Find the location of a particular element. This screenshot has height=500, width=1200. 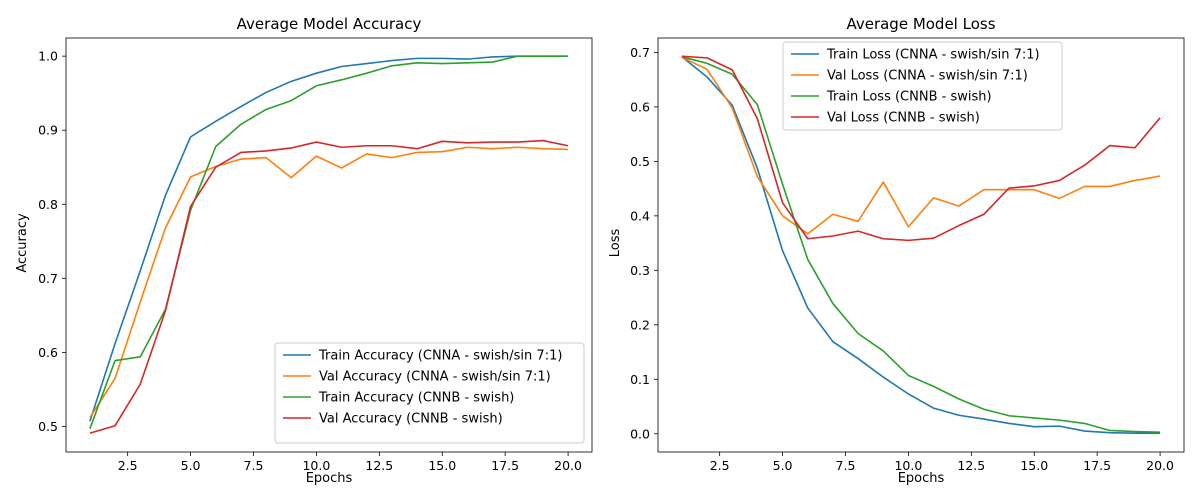

accuracy-x-tick-label: 20.0 is located at coordinates (568, 465).